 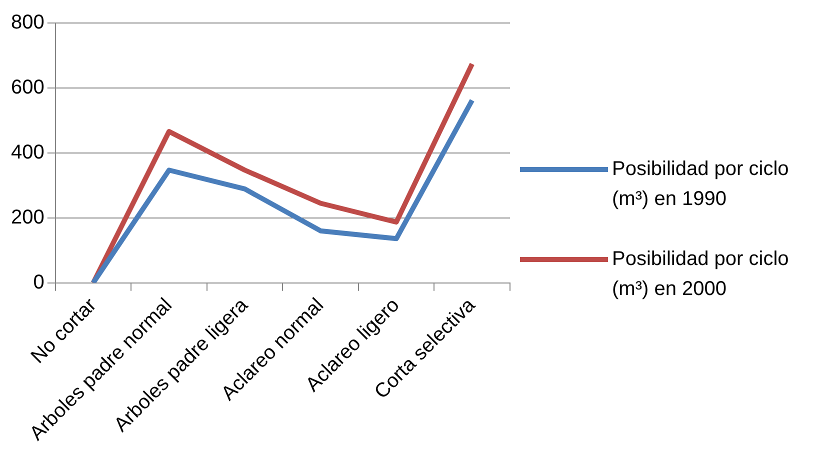 I want to click on legend-label: Posibilidad por ciclo (m³) en 2000, so click(x=701, y=274).